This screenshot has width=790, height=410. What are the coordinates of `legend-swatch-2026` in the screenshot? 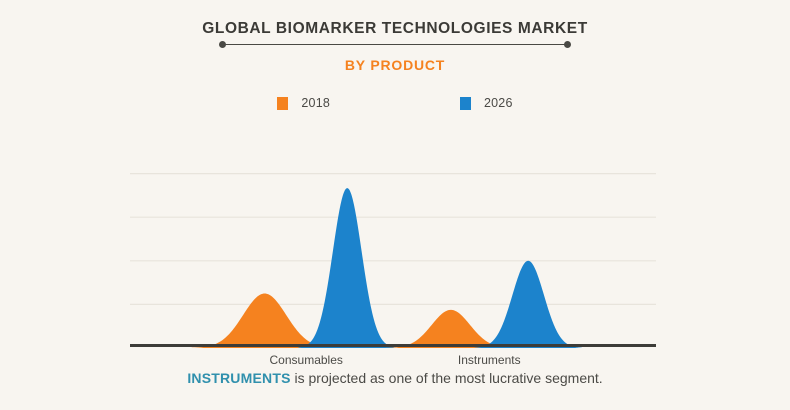 It's located at (465, 103).